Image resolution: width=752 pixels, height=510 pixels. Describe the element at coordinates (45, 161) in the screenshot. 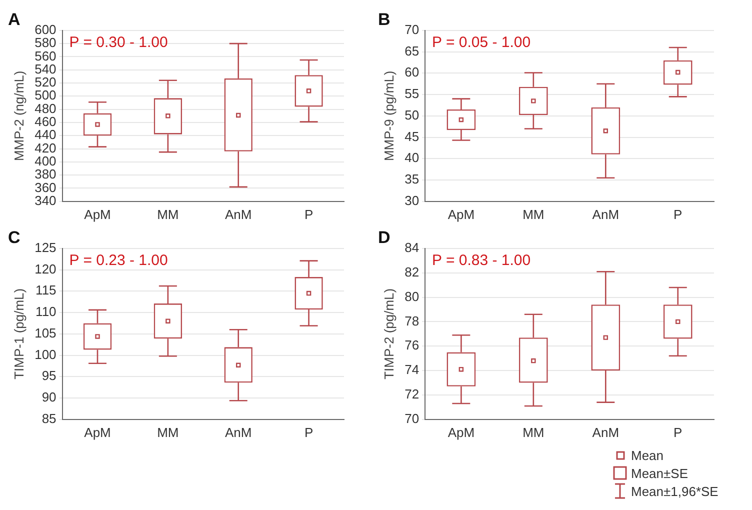

I see `y-tick-label: 400` at that location.